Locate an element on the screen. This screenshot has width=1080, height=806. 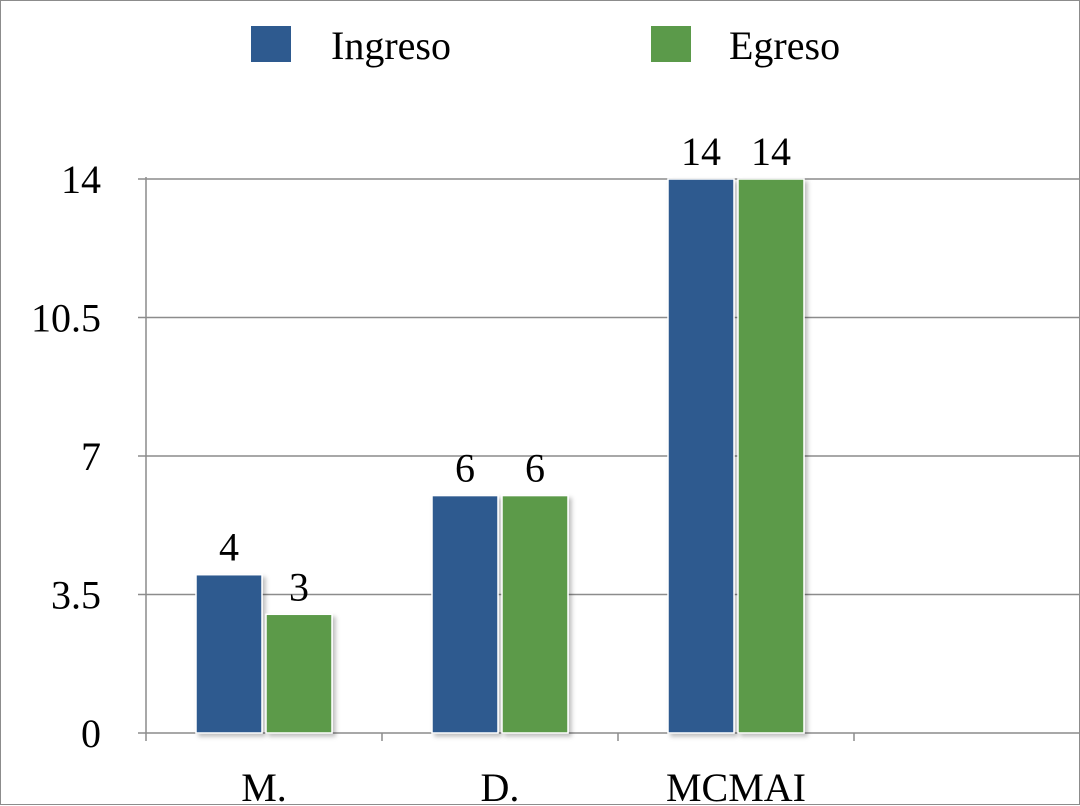
y-tick-label: 14 is located at coordinates (81, 179).